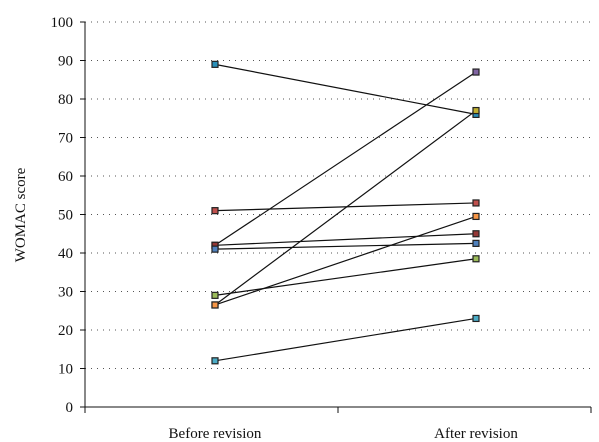 The width and height of the screenshot is (599, 442). Describe the element at coordinates (338, 424) in the screenshot. I see `x-tick-labels: Before revision After revision` at that location.